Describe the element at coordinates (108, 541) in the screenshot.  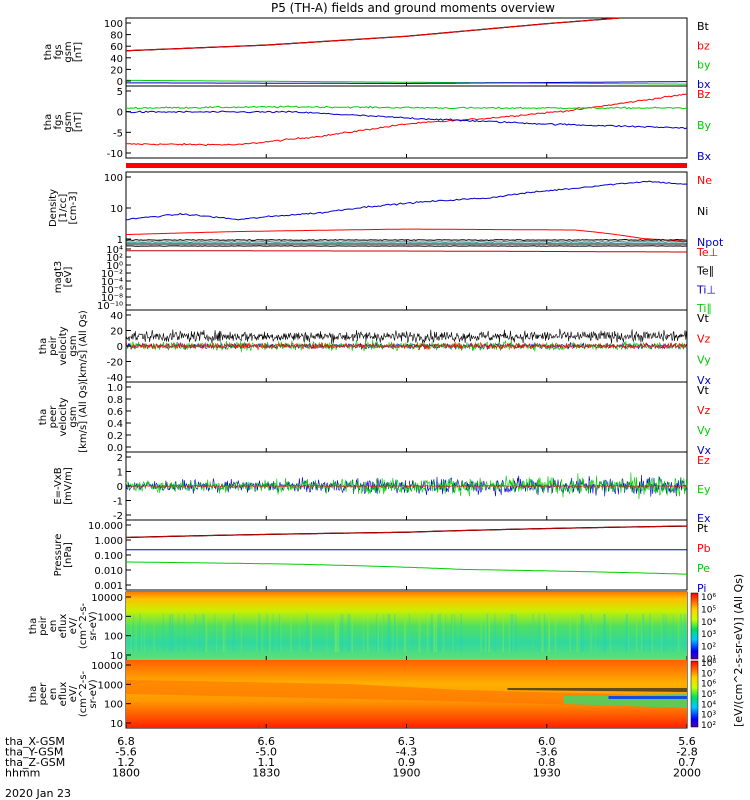
I see `ytick-label-pressure: 1.000` at that location.